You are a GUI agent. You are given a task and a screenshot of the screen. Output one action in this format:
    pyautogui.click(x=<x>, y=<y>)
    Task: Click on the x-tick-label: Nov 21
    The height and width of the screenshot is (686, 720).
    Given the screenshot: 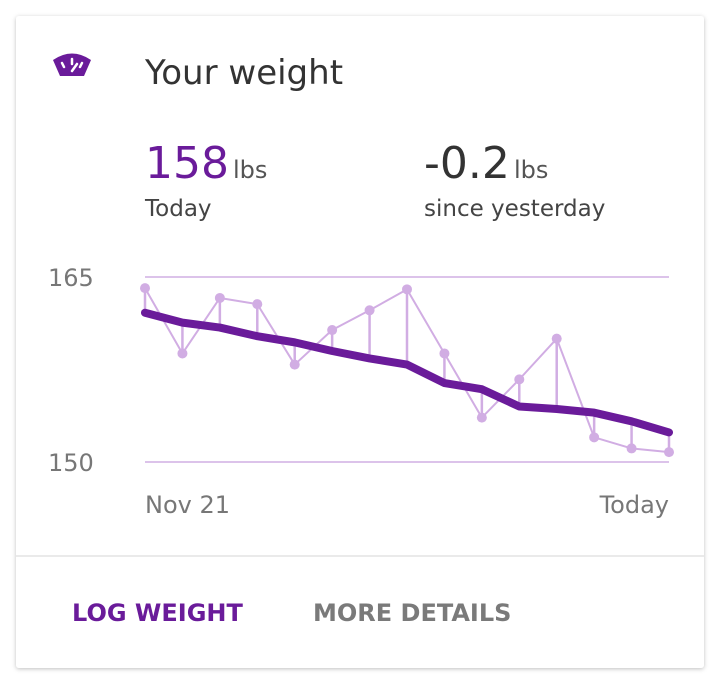 What is the action you would take?
    pyautogui.click(x=187, y=505)
    